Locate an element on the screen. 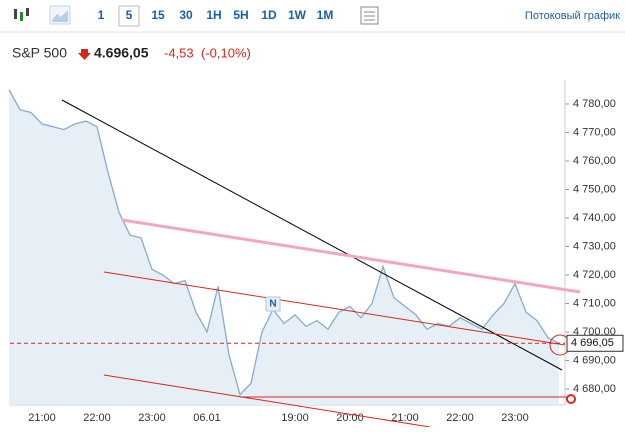 The width and height of the screenshot is (625, 432). streaming-link: Потоковый график is located at coordinates (572, 16).